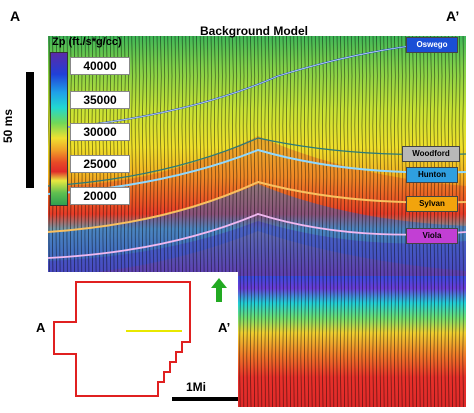  Describe the element at coordinates (257, 236) in the screenshot. I see `horizon-viola-line` at that location.